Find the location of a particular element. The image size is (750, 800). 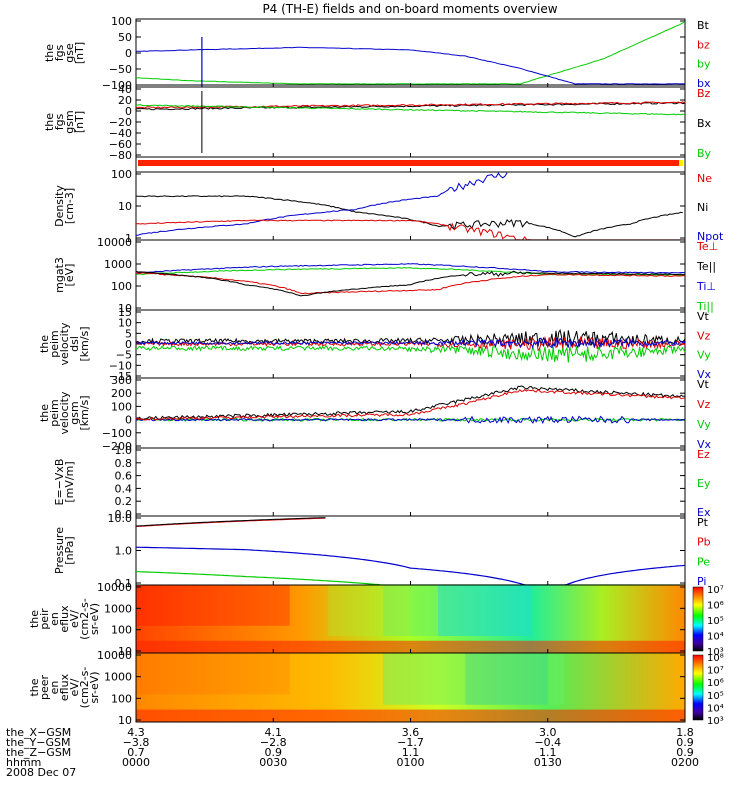

y-axis-label: E=−VxB[mV/m] is located at coordinates (64, 482).